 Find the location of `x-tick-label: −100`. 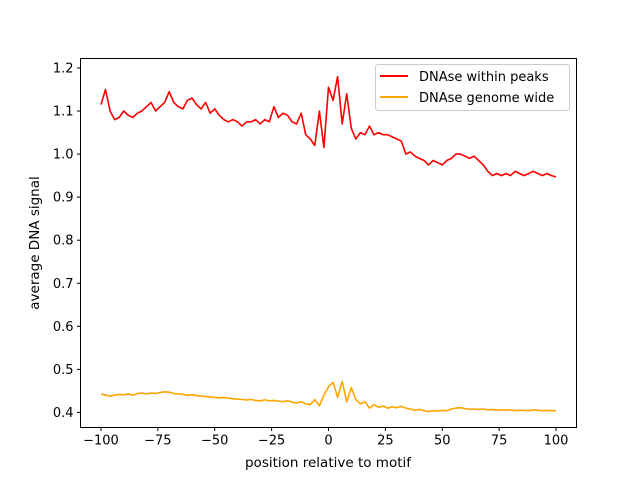

x-tick-label: −100 is located at coordinates (101, 441).